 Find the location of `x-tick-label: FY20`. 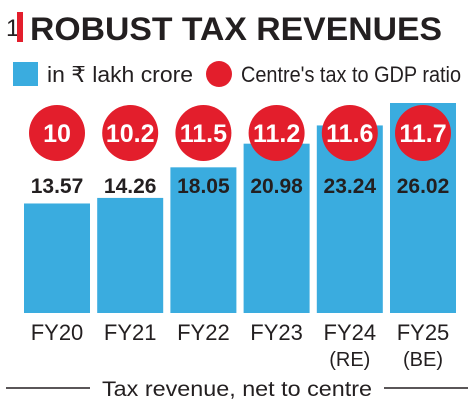

x-tick-label: FY20 is located at coordinates (57, 332).